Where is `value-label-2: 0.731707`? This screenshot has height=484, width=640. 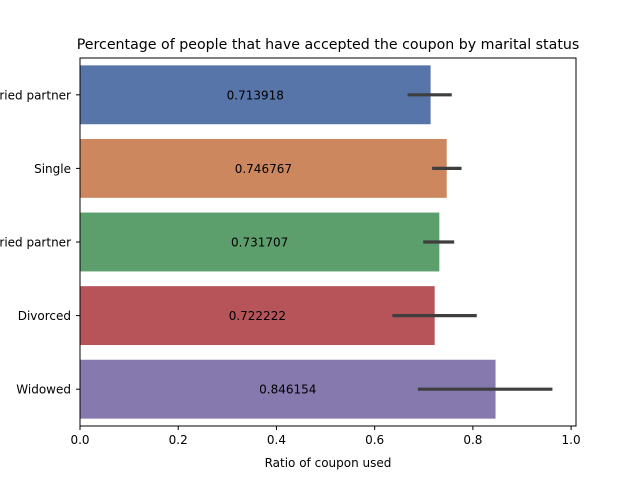
value-label-2: 0.731707 is located at coordinates (259, 243).